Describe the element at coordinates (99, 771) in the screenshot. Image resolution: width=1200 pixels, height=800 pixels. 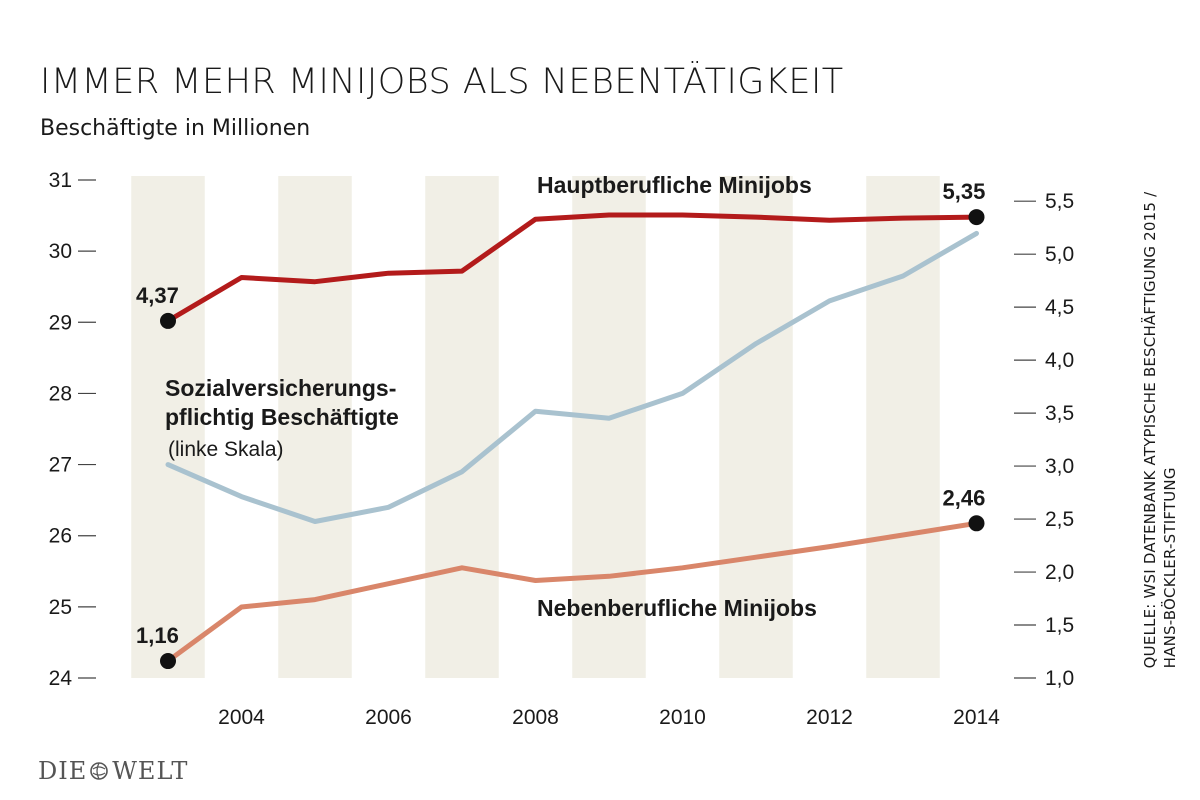
I see `globe-icon` at that location.